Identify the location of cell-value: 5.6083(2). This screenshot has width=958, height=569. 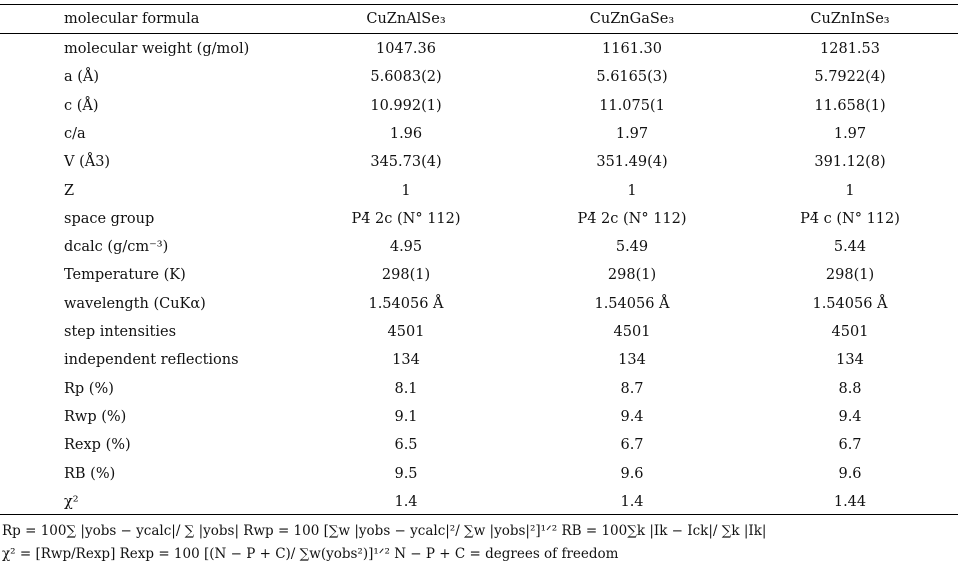
(406, 77).